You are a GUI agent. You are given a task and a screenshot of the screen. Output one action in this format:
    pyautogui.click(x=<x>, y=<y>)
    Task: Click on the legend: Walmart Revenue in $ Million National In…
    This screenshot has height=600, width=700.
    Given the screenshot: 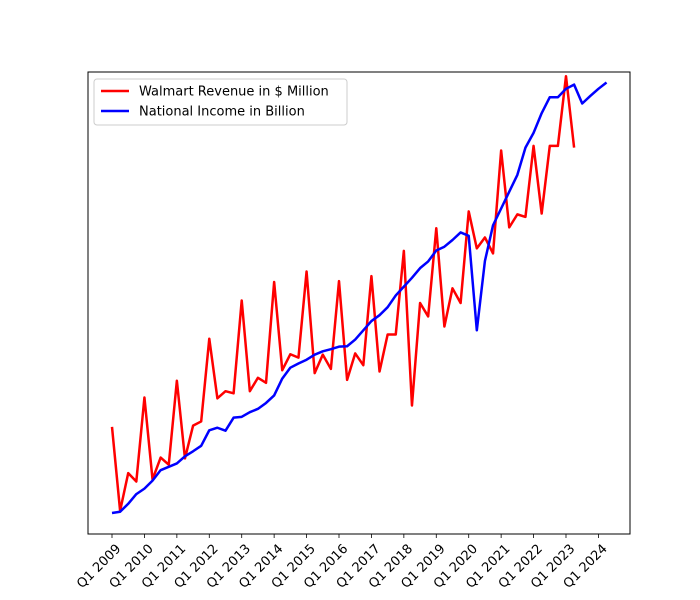 What is the action you would take?
    pyautogui.click(x=220, y=102)
    